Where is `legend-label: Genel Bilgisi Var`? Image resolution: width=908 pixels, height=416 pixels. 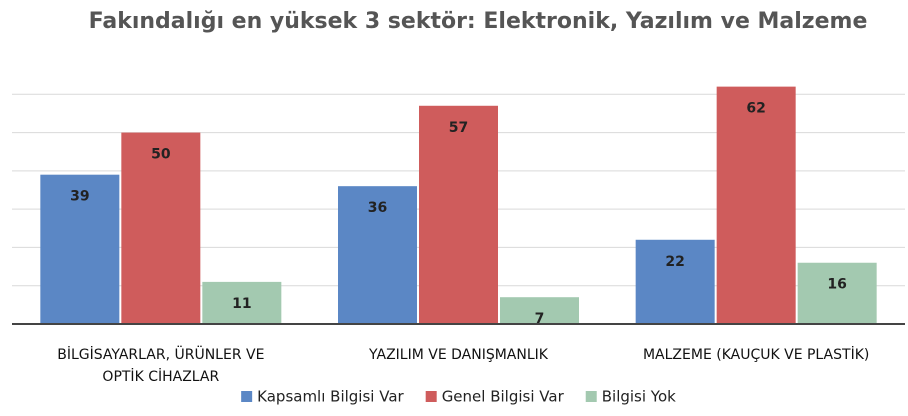 legend-label: Genel Bilgisi Var is located at coordinates (503, 397).